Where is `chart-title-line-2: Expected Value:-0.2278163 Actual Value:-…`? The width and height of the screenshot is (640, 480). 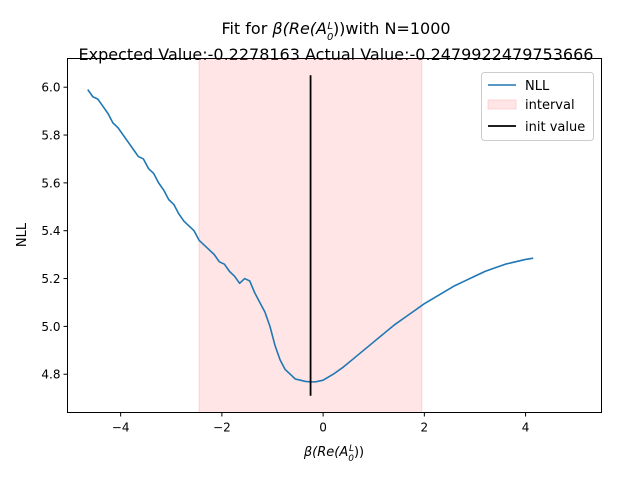 chart-title-line-2: Expected Value:-0.2278163 Actual Value:-… is located at coordinates (336, 54).